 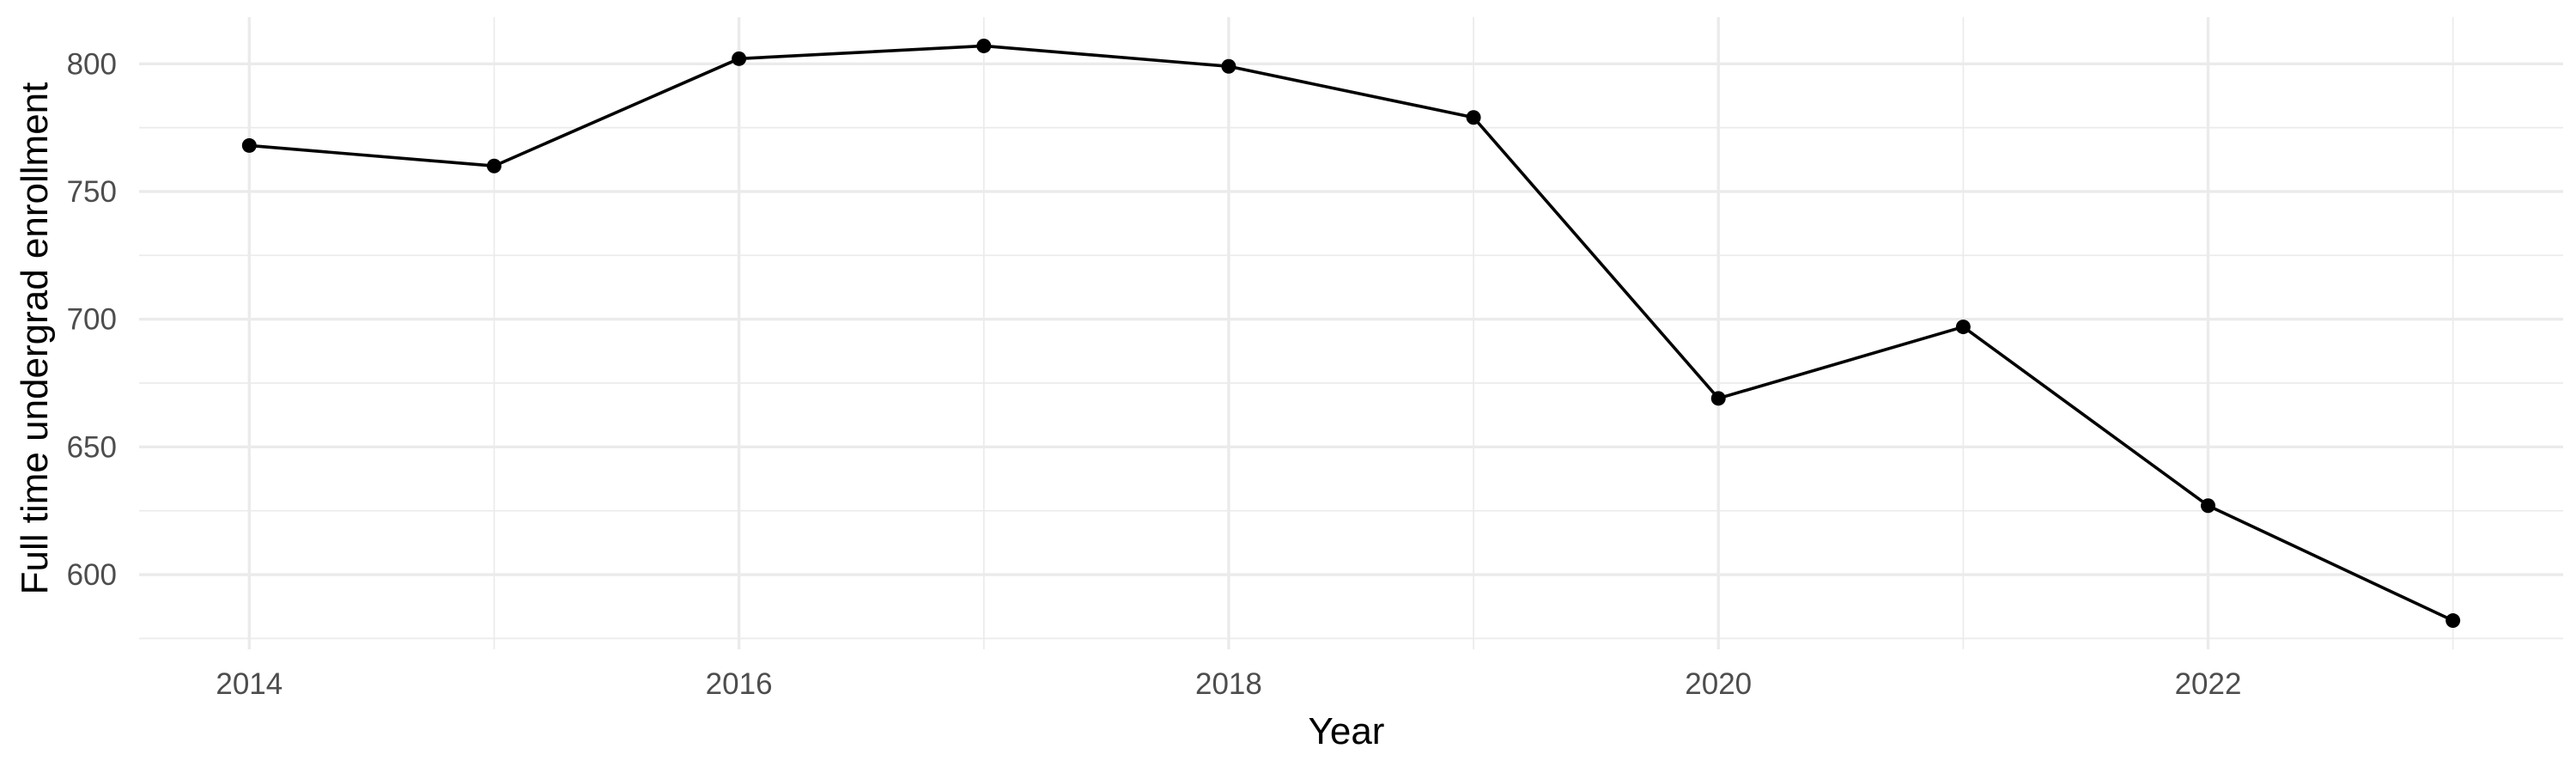 I want to click on y-tick-label: 800, so click(x=92, y=64).